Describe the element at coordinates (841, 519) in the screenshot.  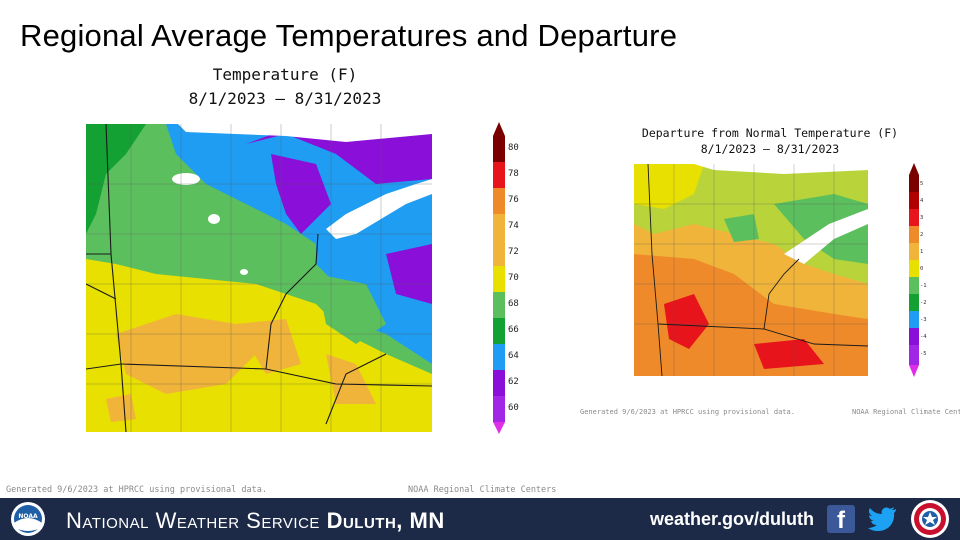
I see `facebook-icon: f` at that location.